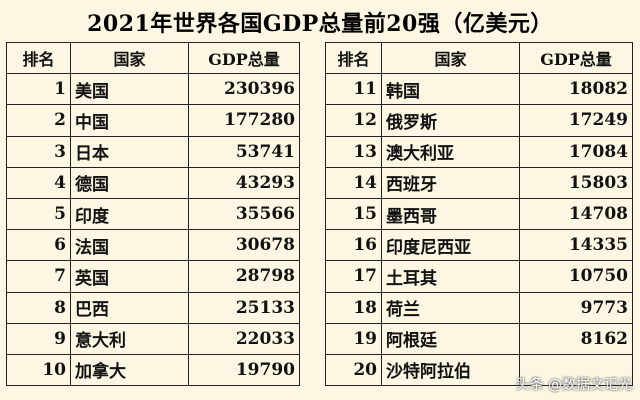 This screenshot has width=640, height=400. What do you see at coordinates (576, 307) in the screenshot?
I see `gdp-cell: 9773` at bounding box center [576, 307].